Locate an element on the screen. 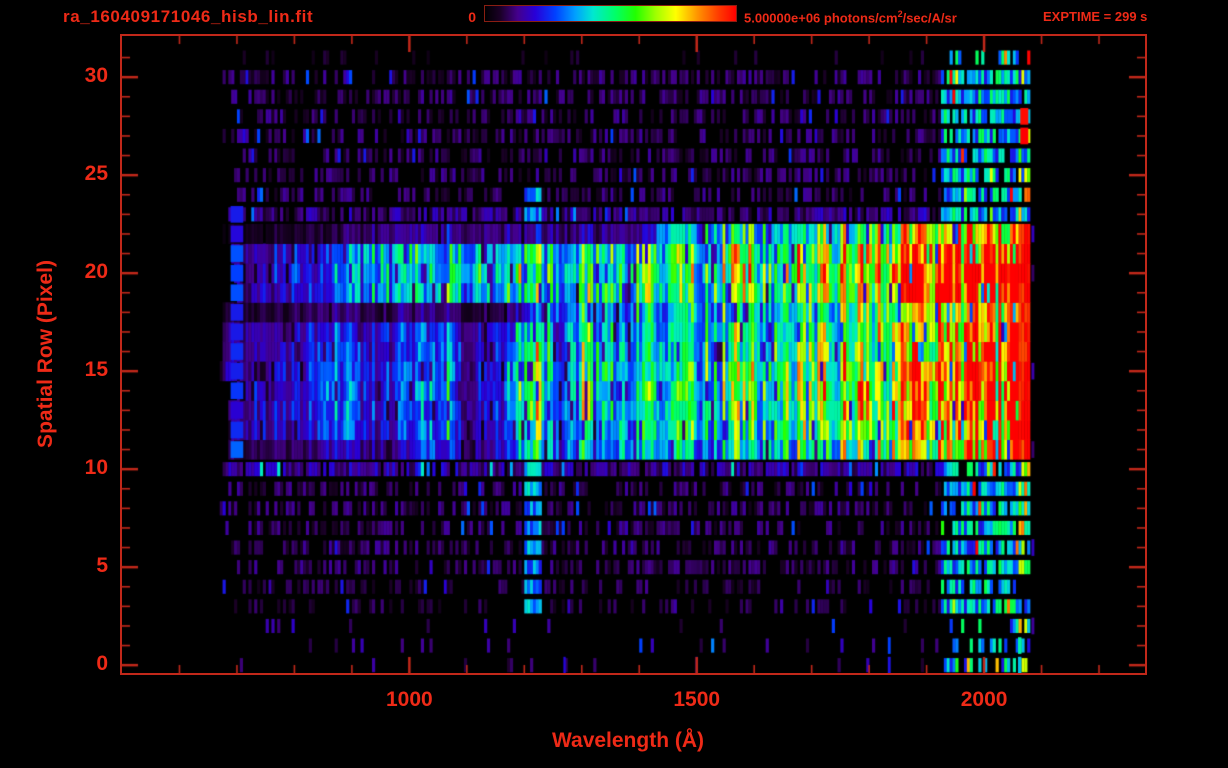  colorbar-units-exponent: 2 is located at coordinates (900, 14).